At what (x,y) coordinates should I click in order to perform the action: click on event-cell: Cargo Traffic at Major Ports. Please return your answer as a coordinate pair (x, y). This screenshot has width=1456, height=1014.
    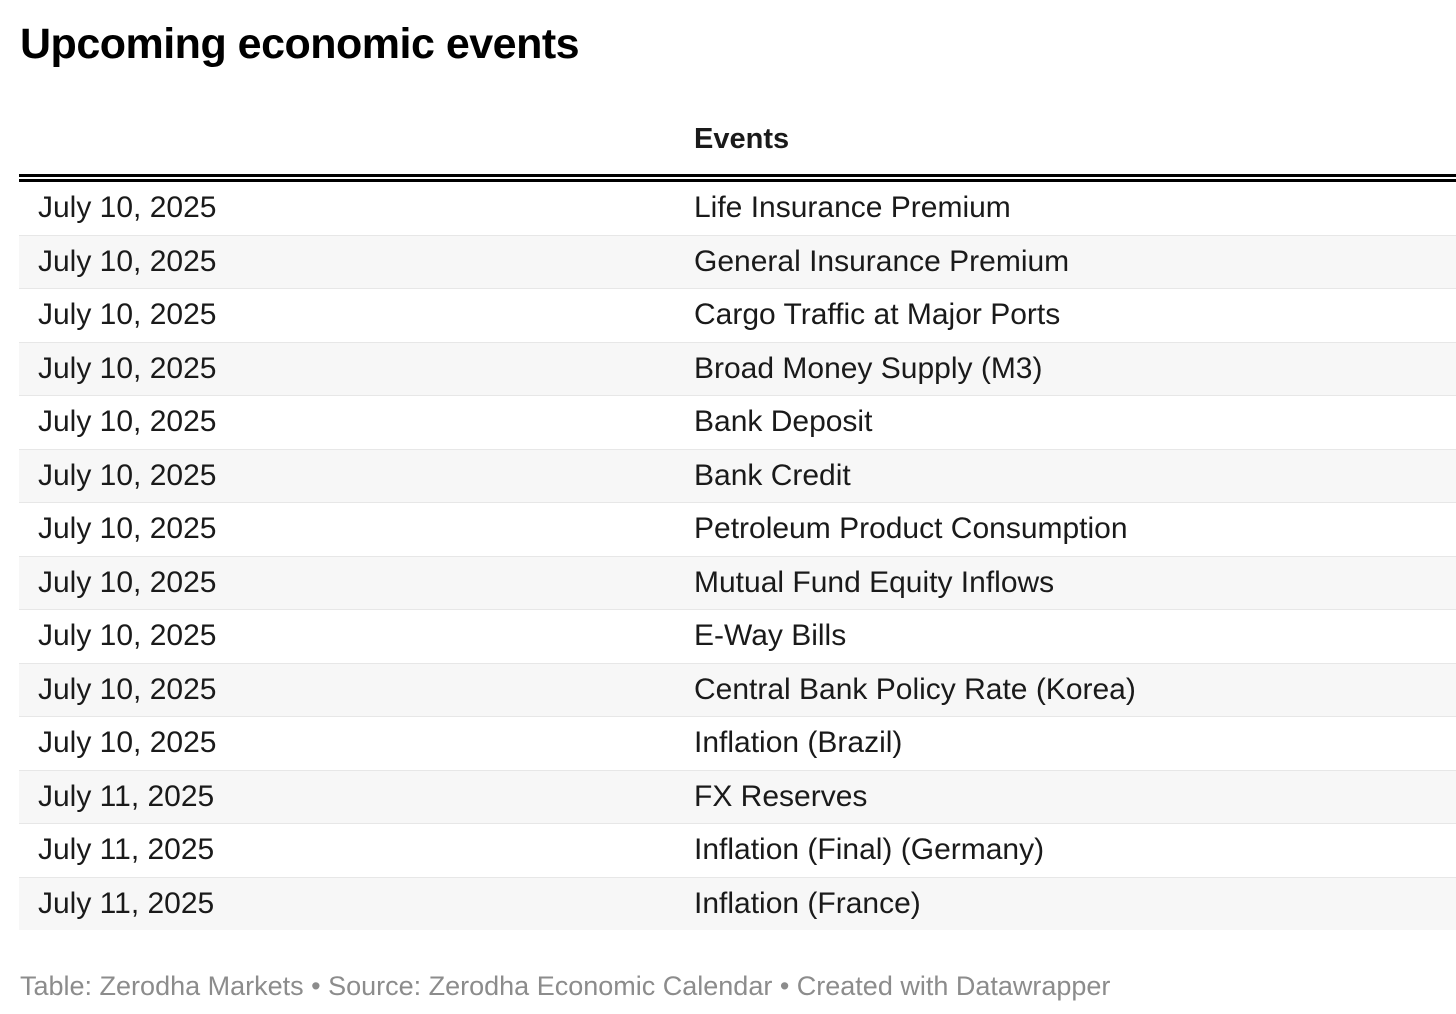
    Looking at the image, I should click on (1065, 315).